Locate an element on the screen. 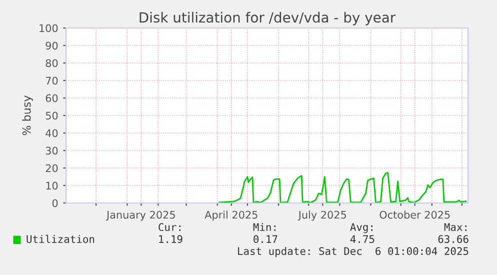  y-tick-label: 60 is located at coordinates (52, 98).